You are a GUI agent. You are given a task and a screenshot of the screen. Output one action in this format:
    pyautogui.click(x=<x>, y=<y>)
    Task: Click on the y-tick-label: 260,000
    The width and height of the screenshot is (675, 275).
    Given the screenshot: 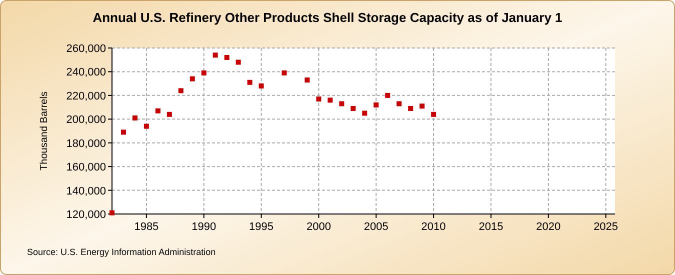 What is the action you would take?
    pyautogui.click(x=86, y=49)
    